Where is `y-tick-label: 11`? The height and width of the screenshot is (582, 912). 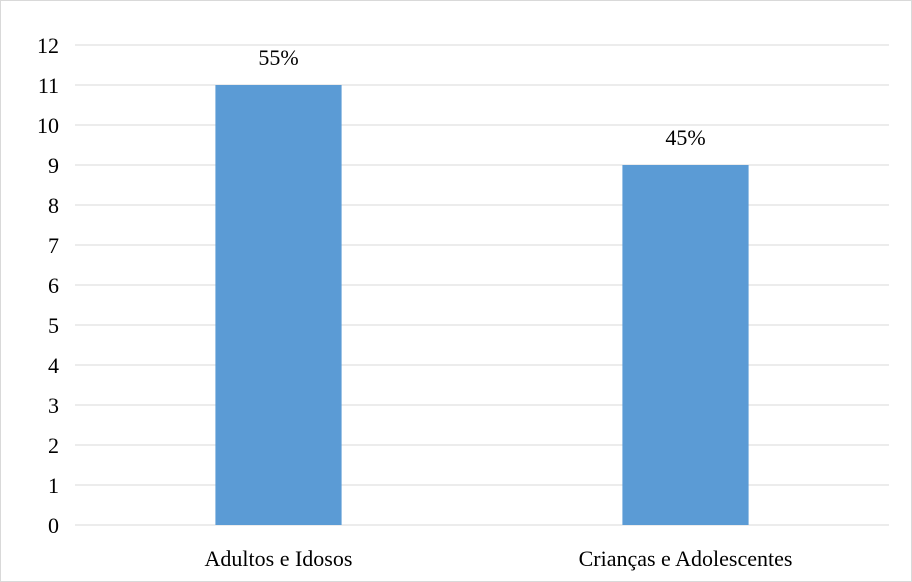 y-tick-label: 11 is located at coordinates (48, 85).